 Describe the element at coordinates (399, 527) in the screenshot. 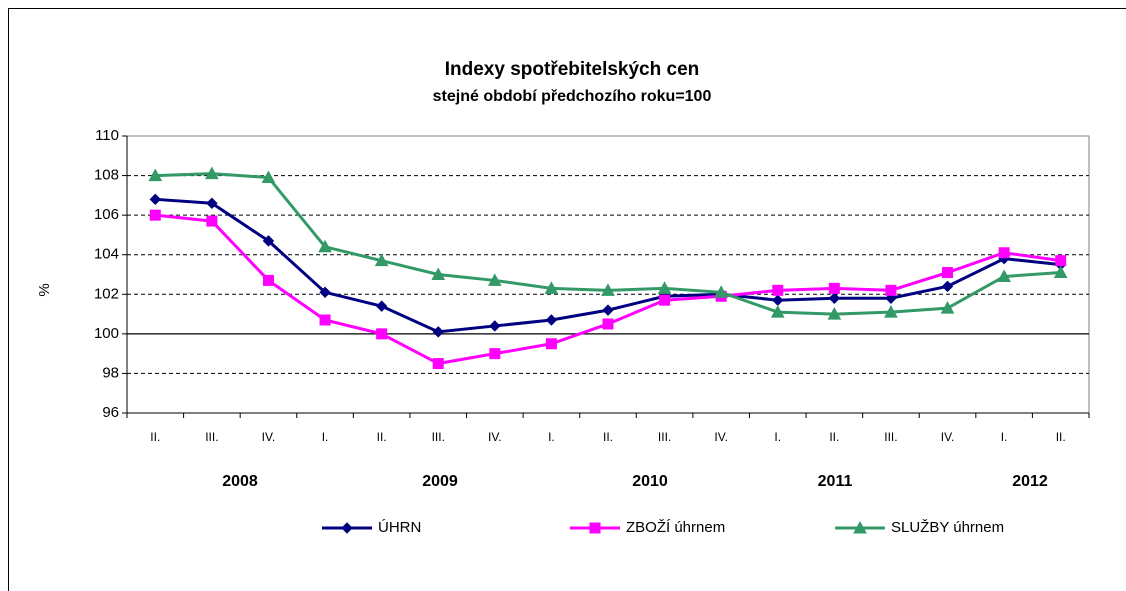

I see `legend-label: ÚHRN` at that location.